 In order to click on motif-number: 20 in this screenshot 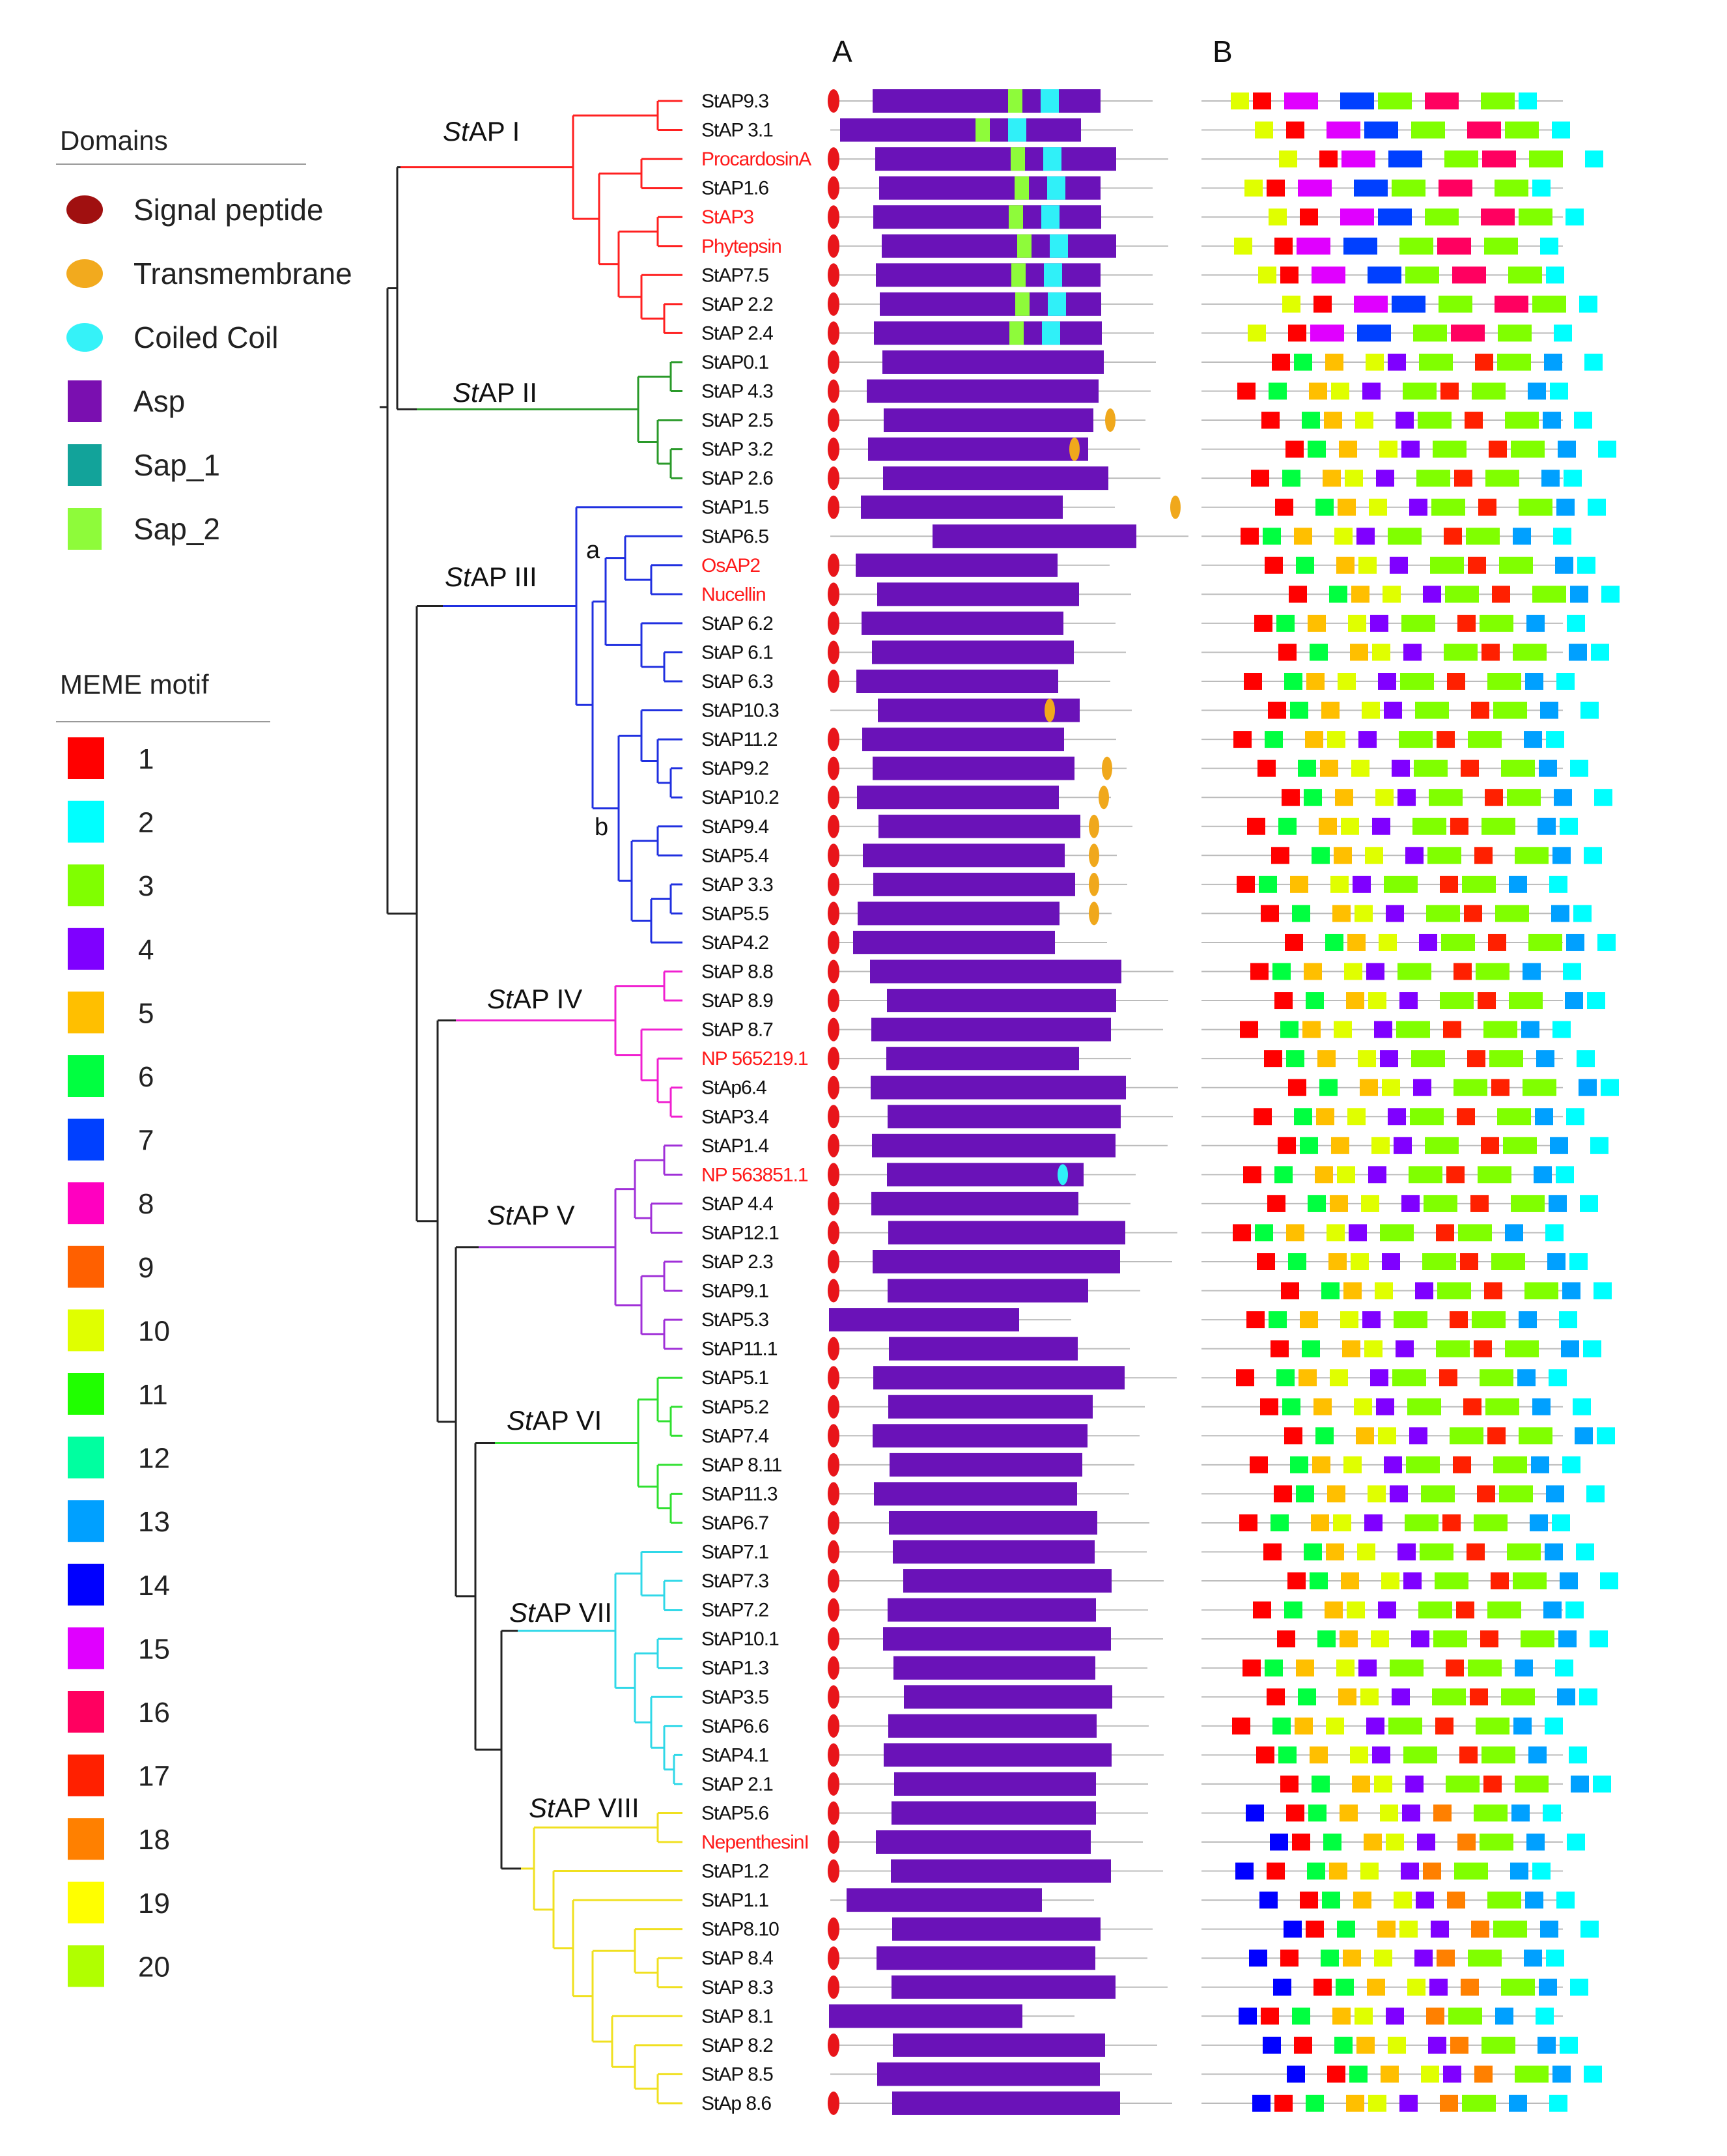, I will do `click(154, 1967)`.